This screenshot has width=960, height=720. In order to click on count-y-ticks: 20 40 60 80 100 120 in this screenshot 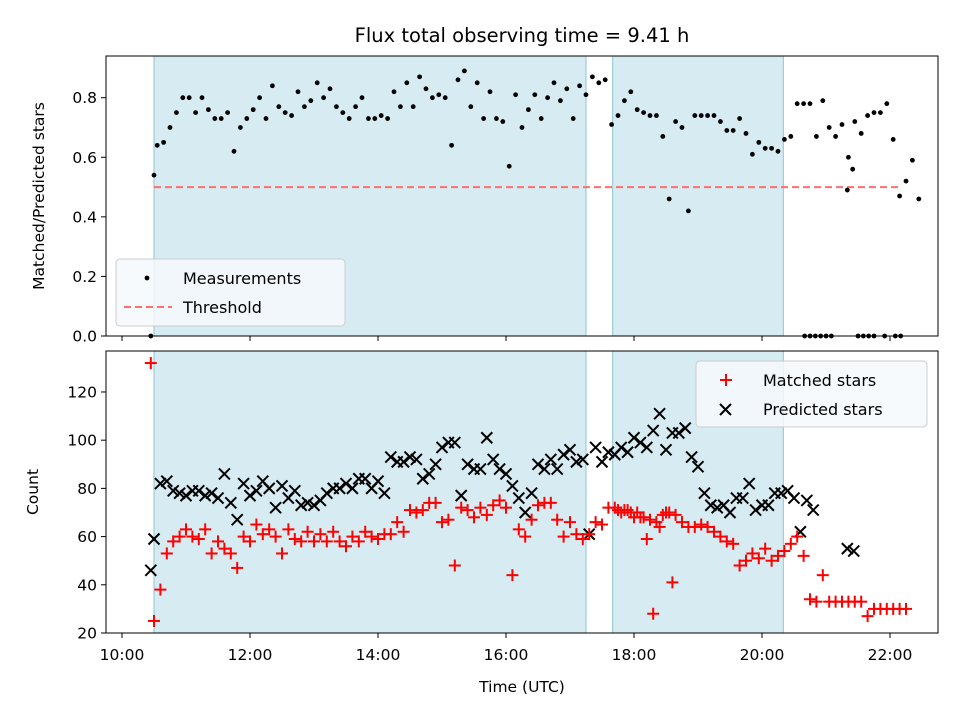, I will do `click(86, 513)`.